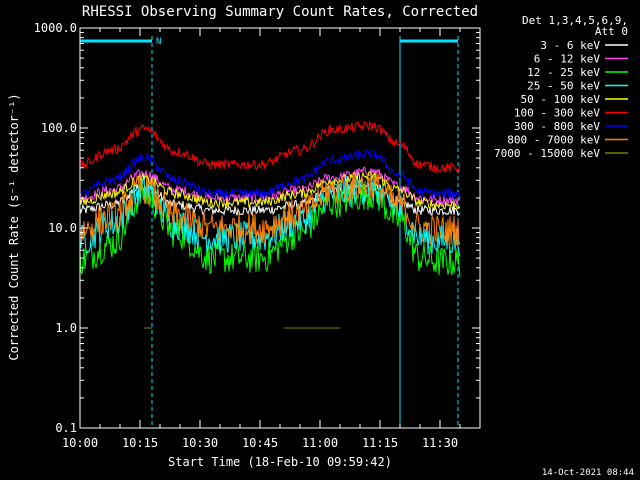 This screenshot has height=480, width=640. What do you see at coordinates (62, 228) in the screenshot?
I see `y-tick-label: 10.0` at bounding box center [62, 228].